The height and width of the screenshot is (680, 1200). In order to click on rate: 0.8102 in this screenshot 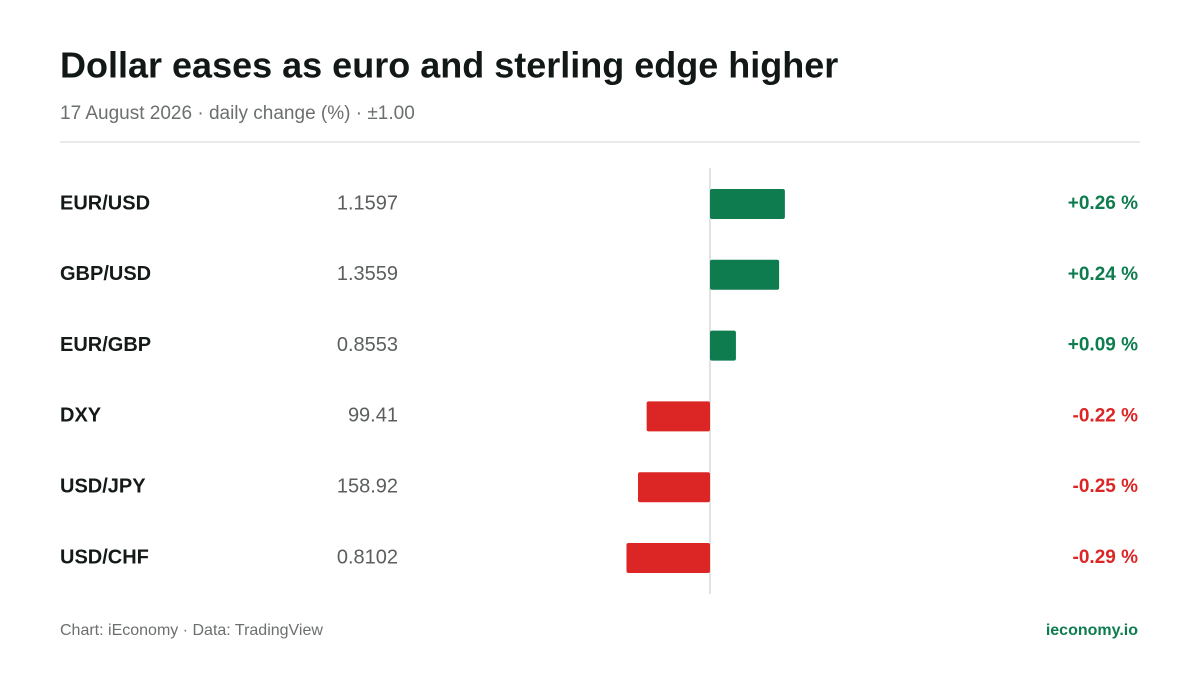, I will do `click(367, 557)`.